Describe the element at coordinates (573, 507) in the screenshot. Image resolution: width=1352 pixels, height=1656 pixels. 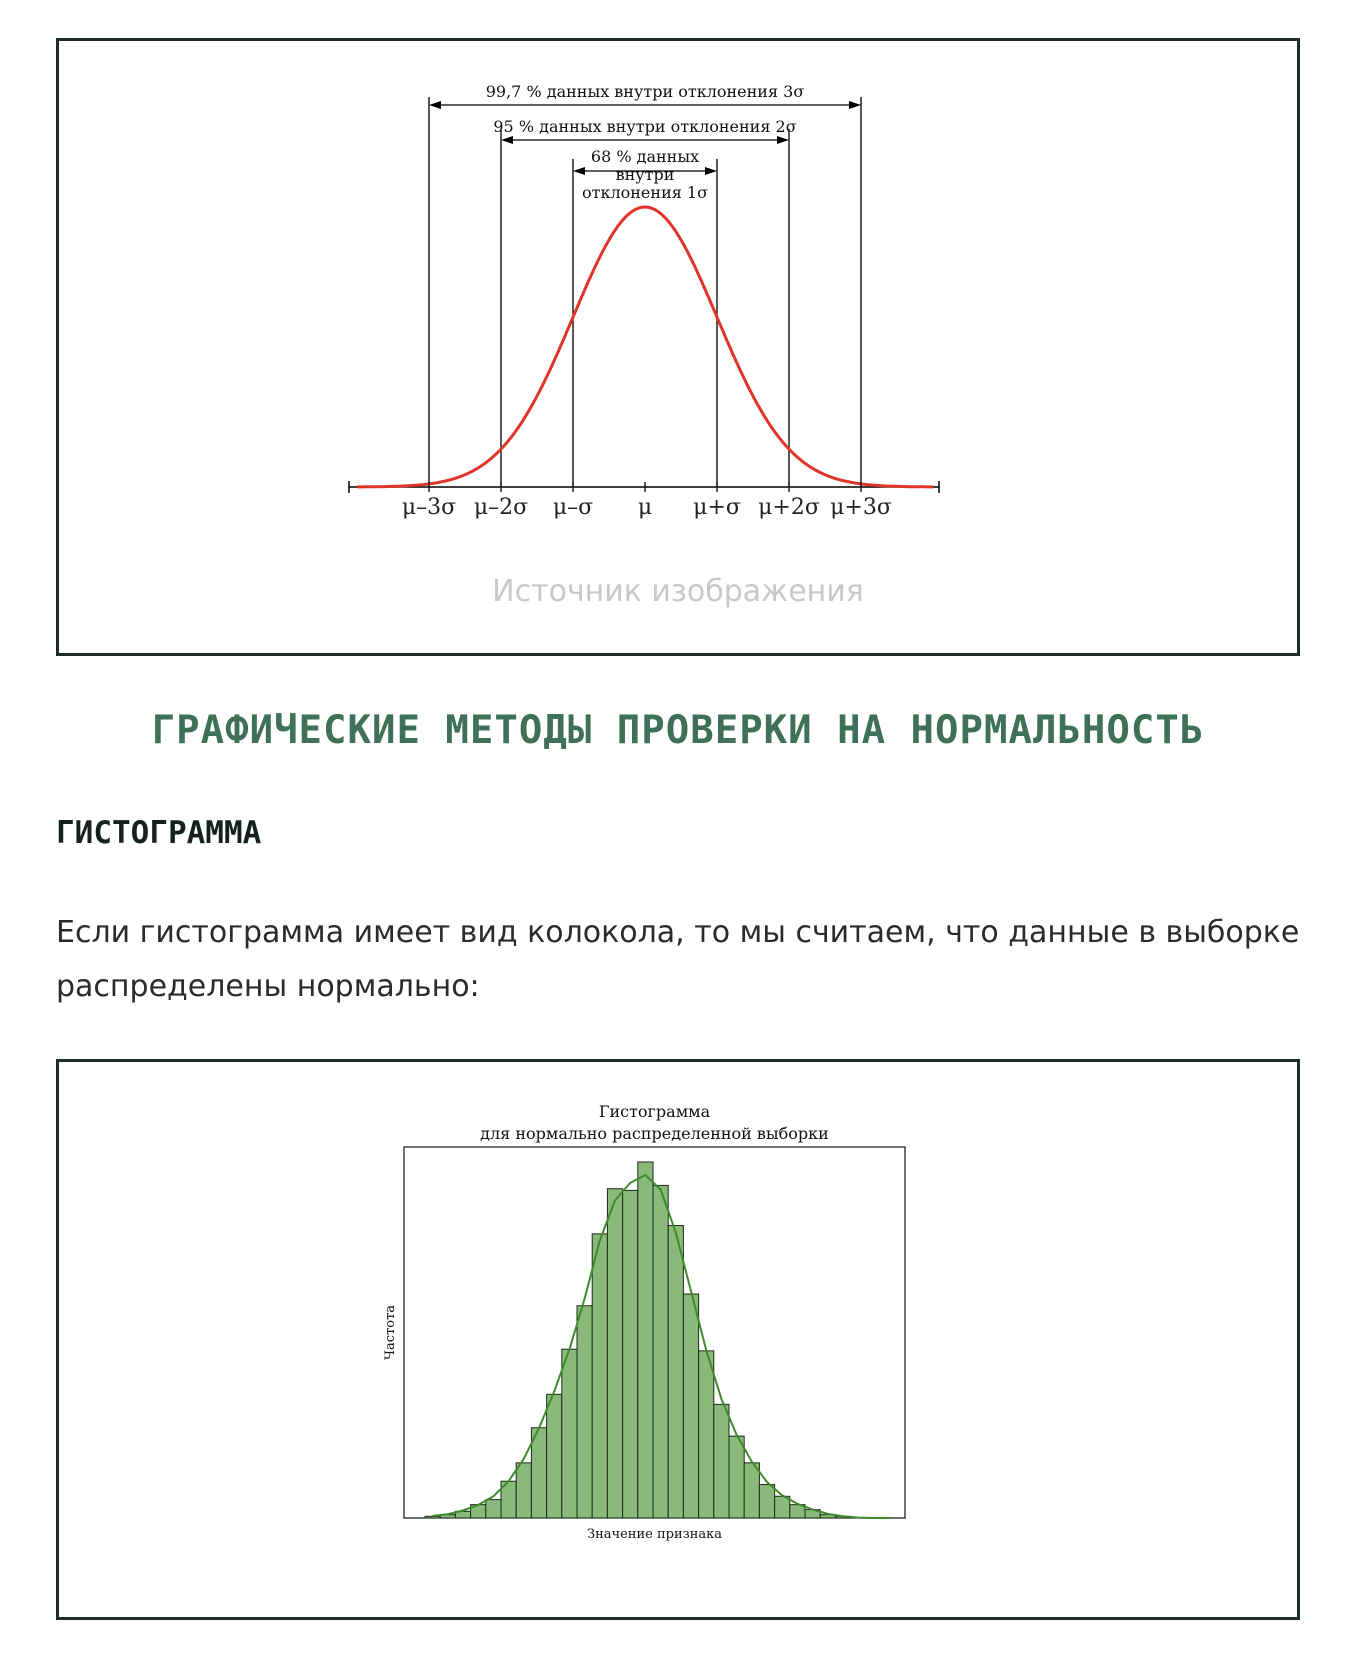
I see `x-tick-label: μ–σ` at that location.